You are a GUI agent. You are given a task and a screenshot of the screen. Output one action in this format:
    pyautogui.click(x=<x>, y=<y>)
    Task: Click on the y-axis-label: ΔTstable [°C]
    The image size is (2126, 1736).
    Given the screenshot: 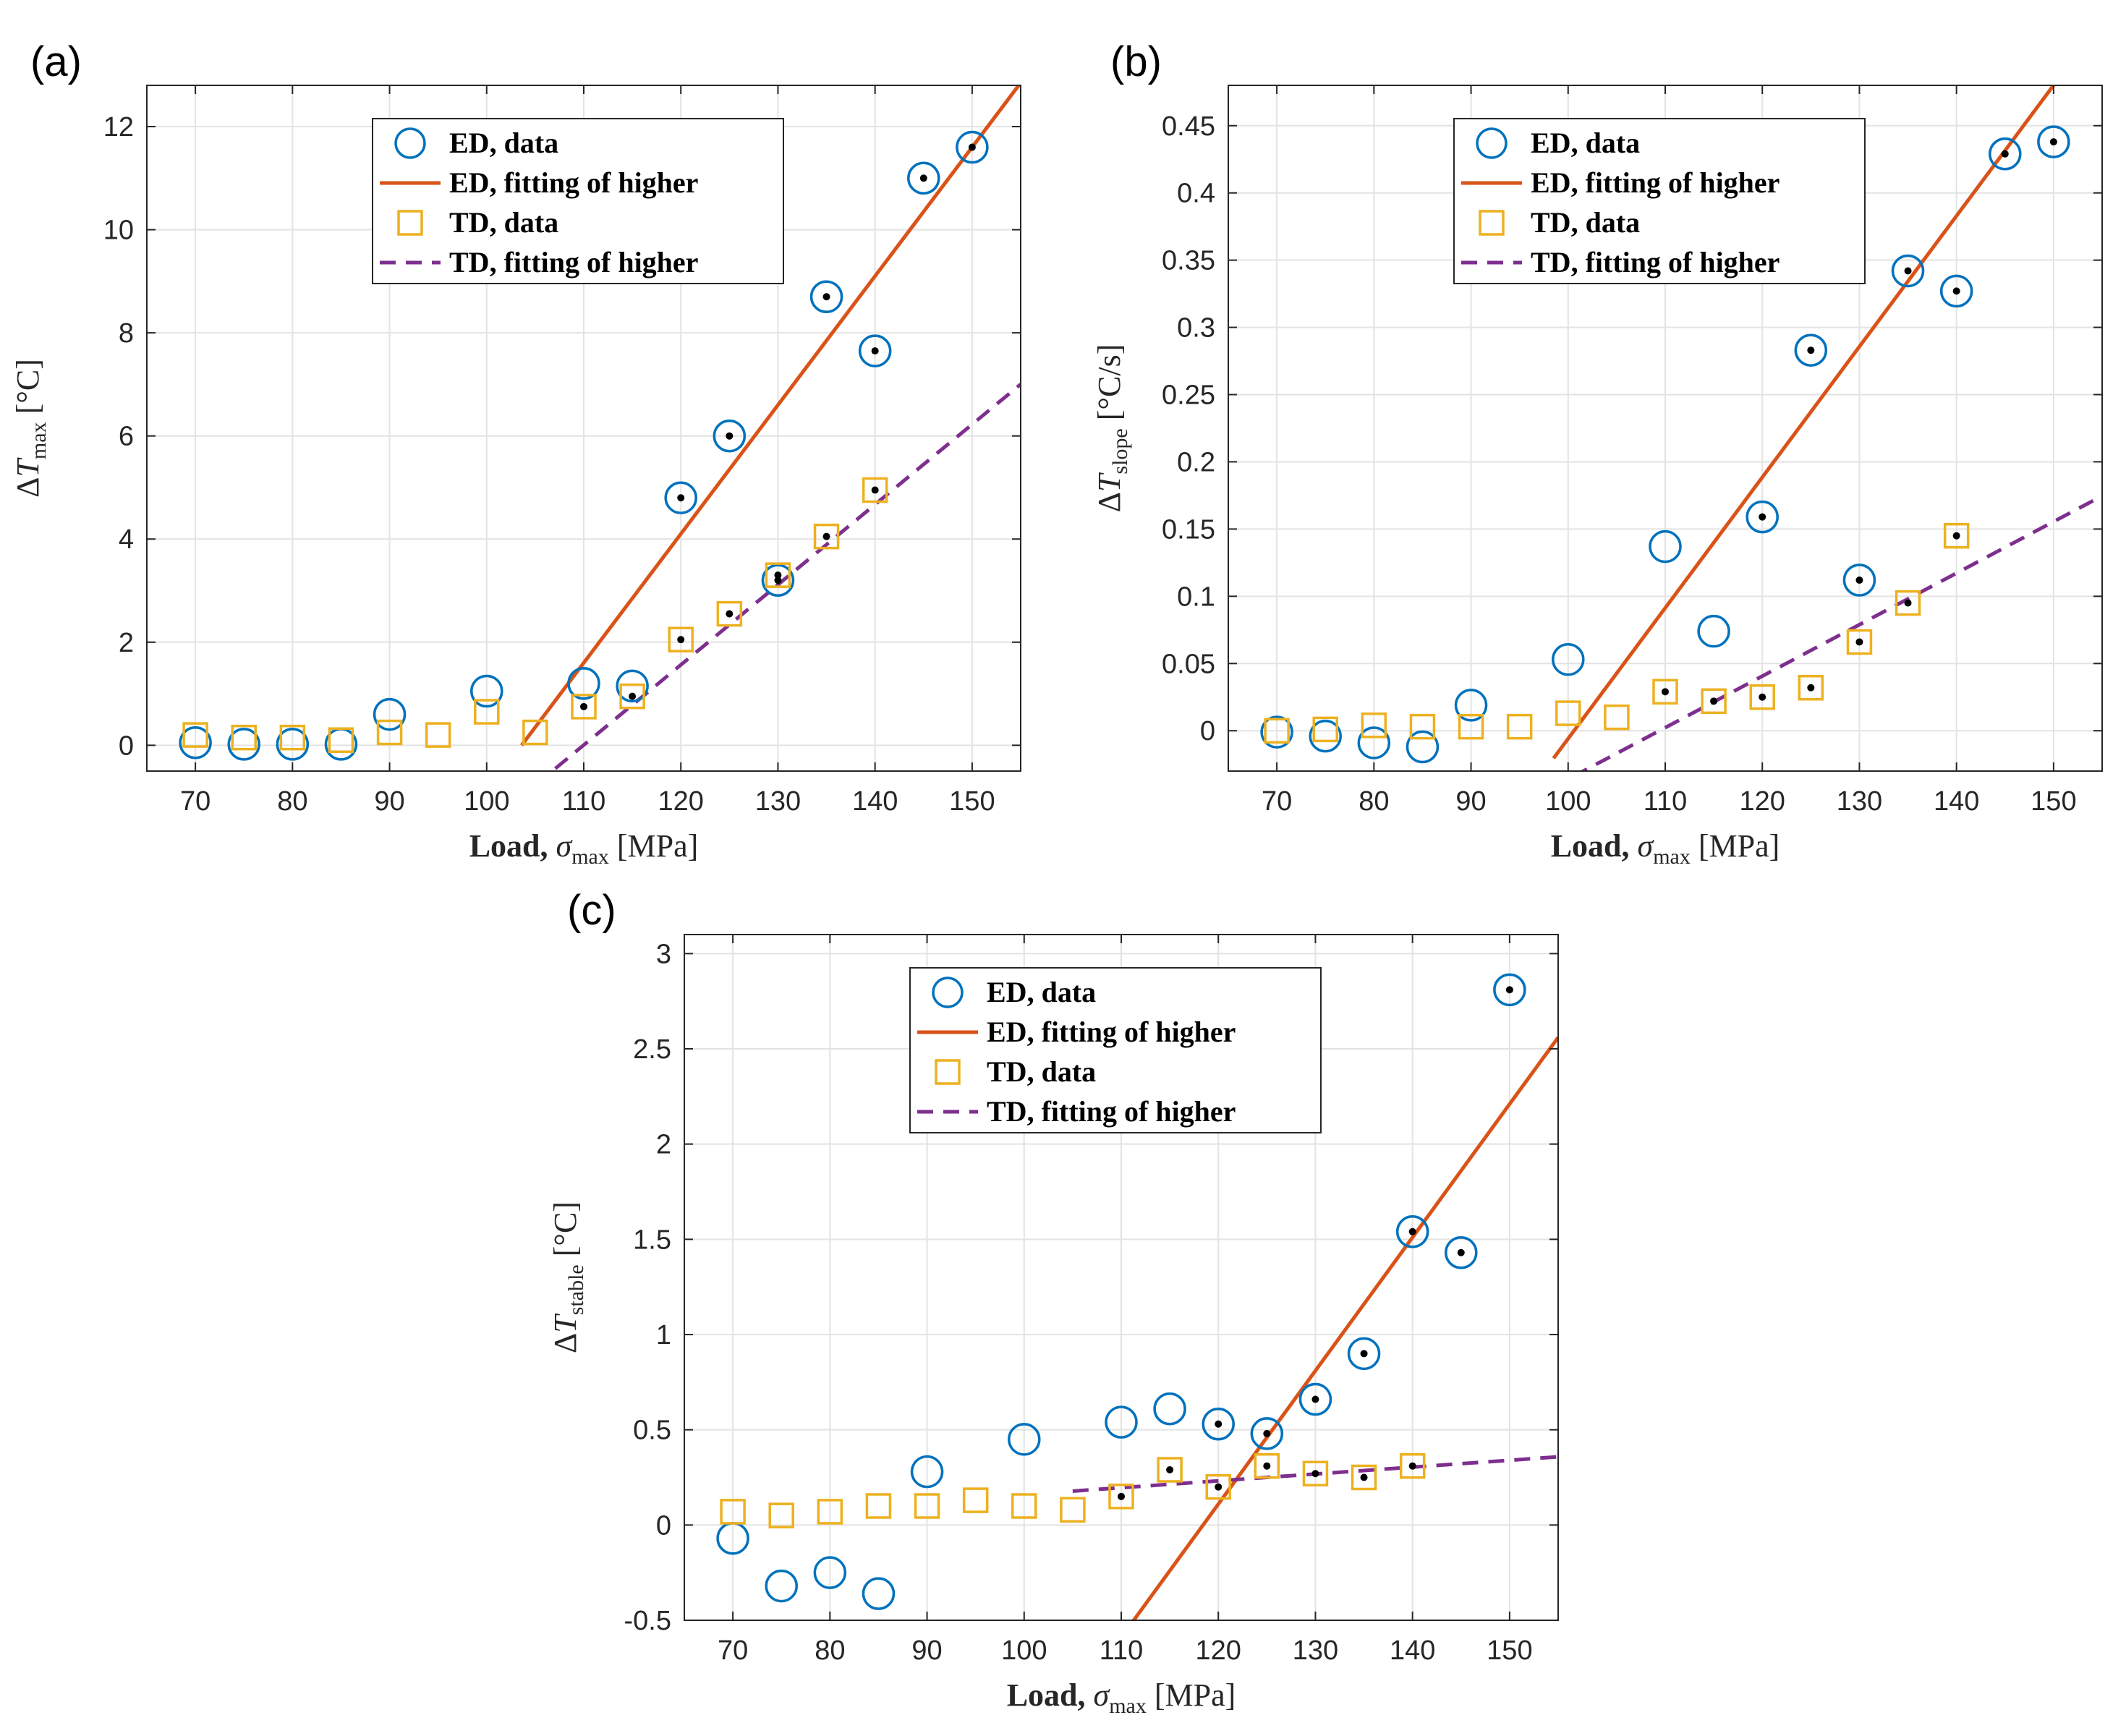 What is the action you would take?
    pyautogui.click(x=568, y=1277)
    